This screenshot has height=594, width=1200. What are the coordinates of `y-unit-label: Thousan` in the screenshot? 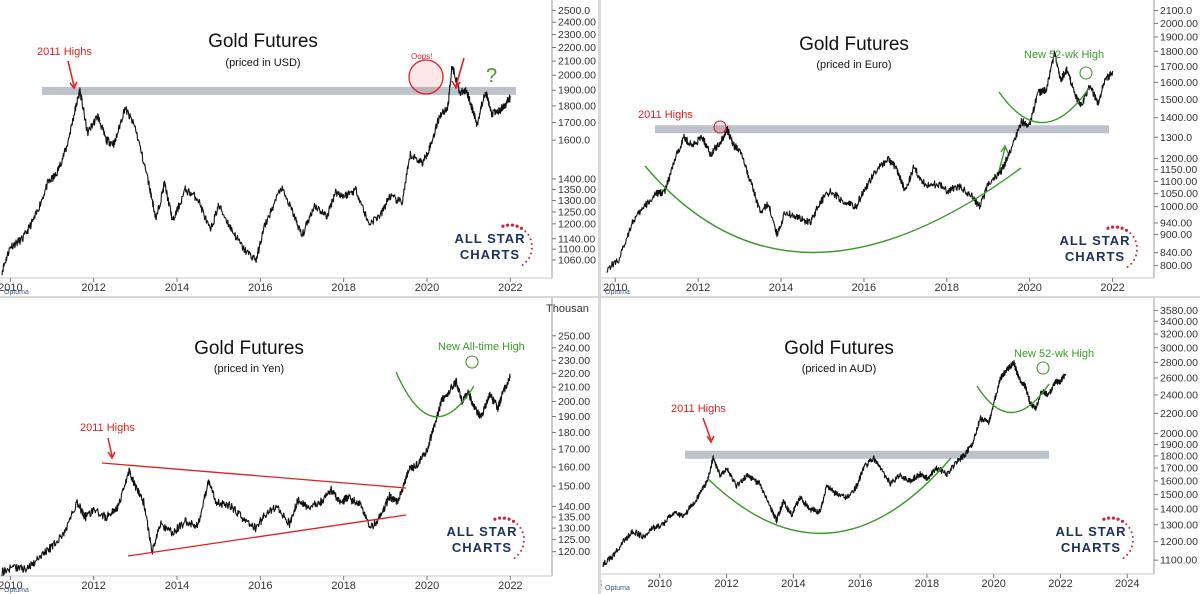 It's located at (567, 309).